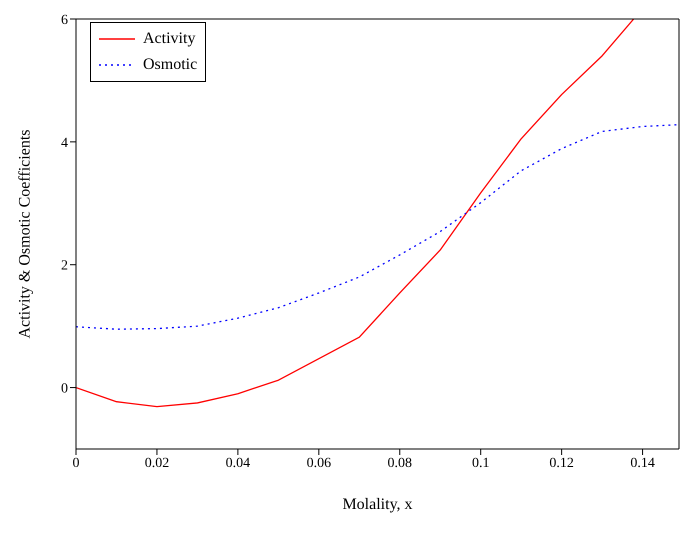 Image resolution: width=692 pixels, height=537 pixels. Describe the element at coordinates (64, 266) in the screenshot. I see `y-tick-label: 2` at that location.